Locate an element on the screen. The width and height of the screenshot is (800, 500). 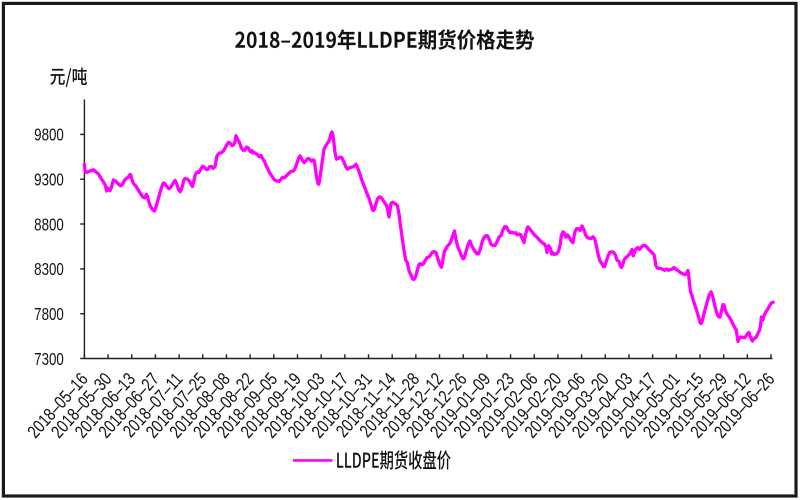
svg-text: 7800 is located at coordinates (49, 314).